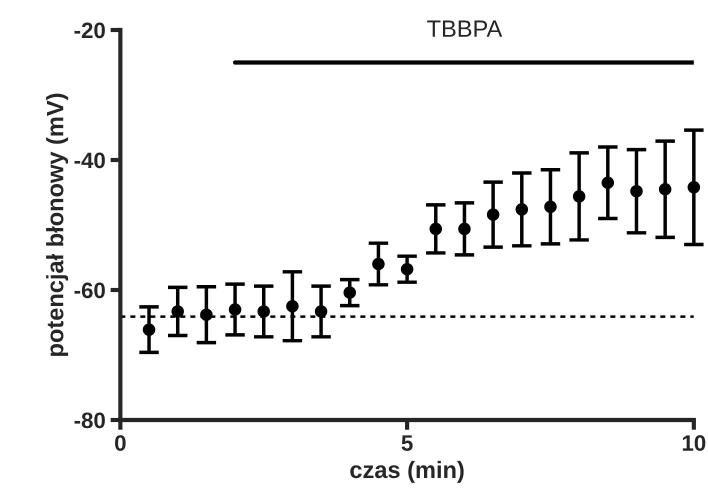  Describe the element at coordinates (464, 28) in the screenshot. I see `annotation: TBBPA` at that location.